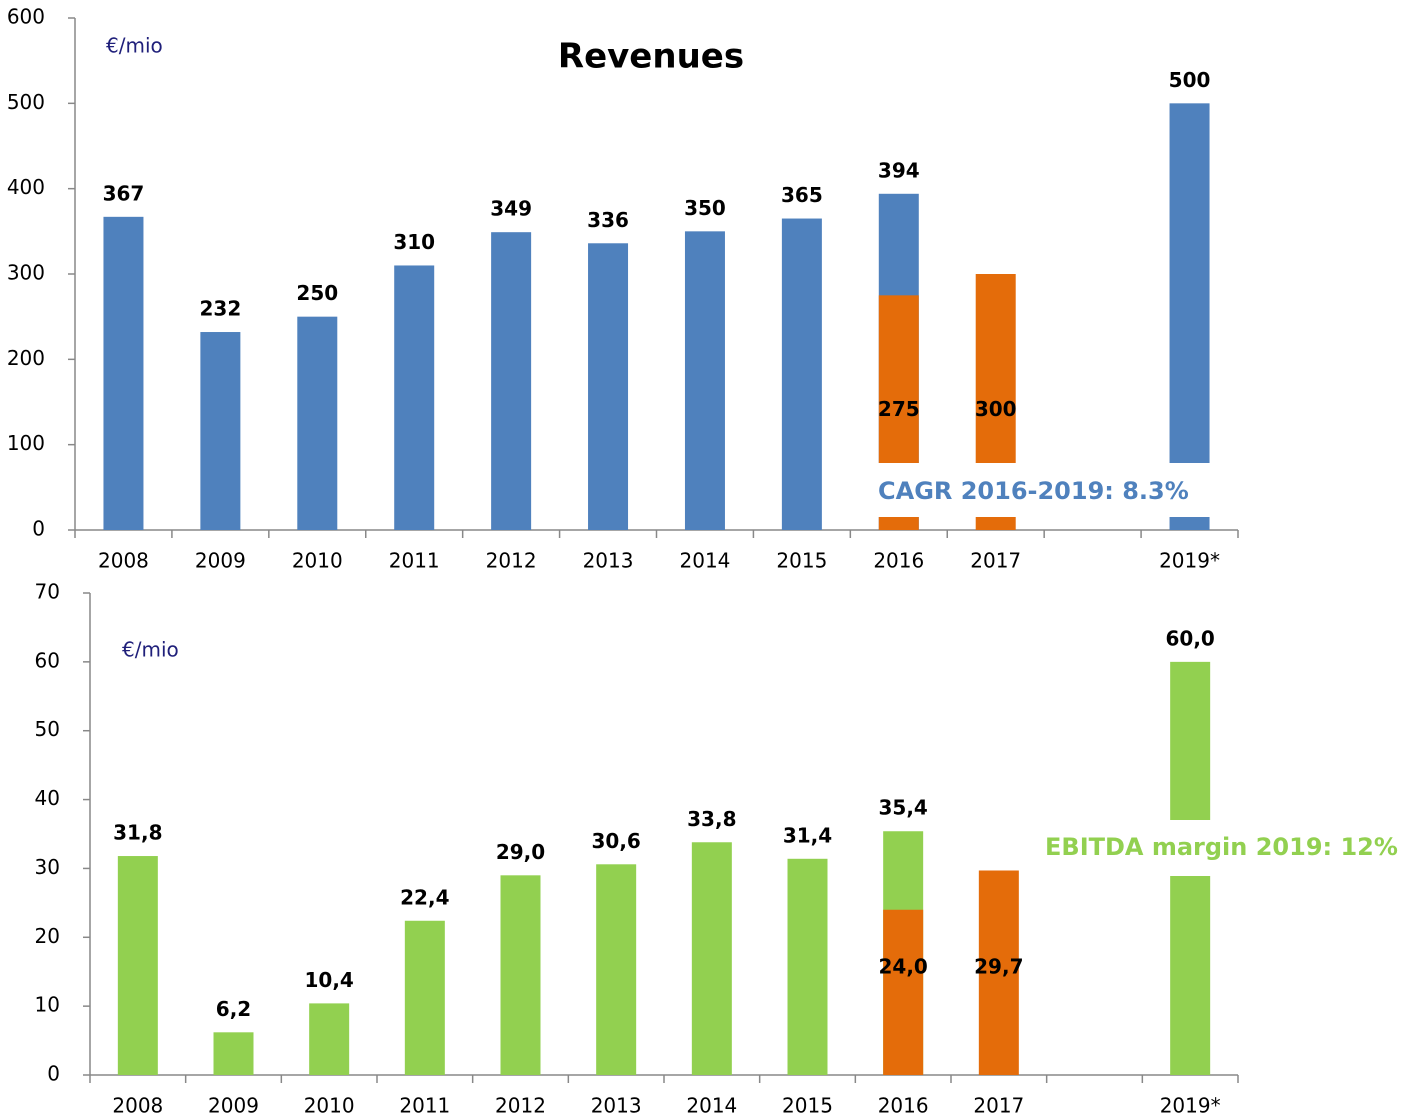 This screenshot has width=1409, height=1118. What do you see at coordinates (711, 819) in the screenshot?
I see `value-label: 33,8` at bounding box center [711, 819].